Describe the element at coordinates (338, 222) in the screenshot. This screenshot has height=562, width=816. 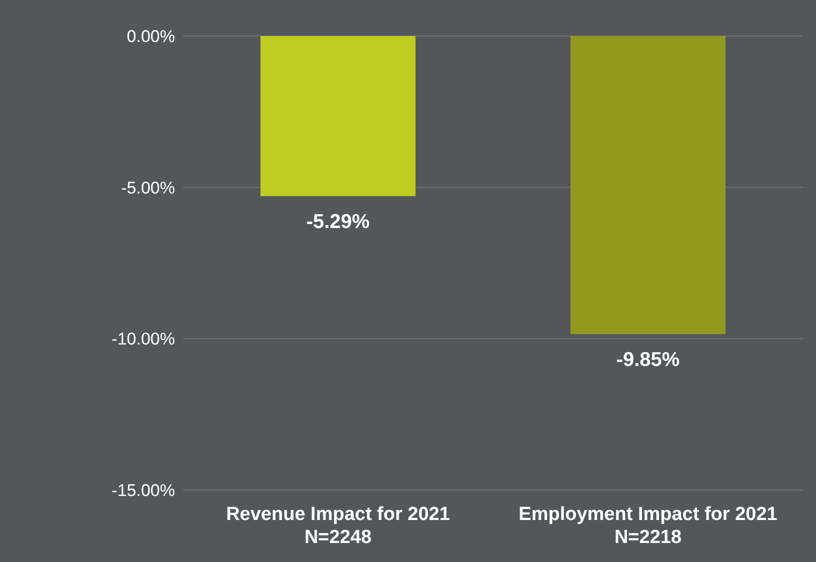
I see `data-label: -5.29%` at that location.